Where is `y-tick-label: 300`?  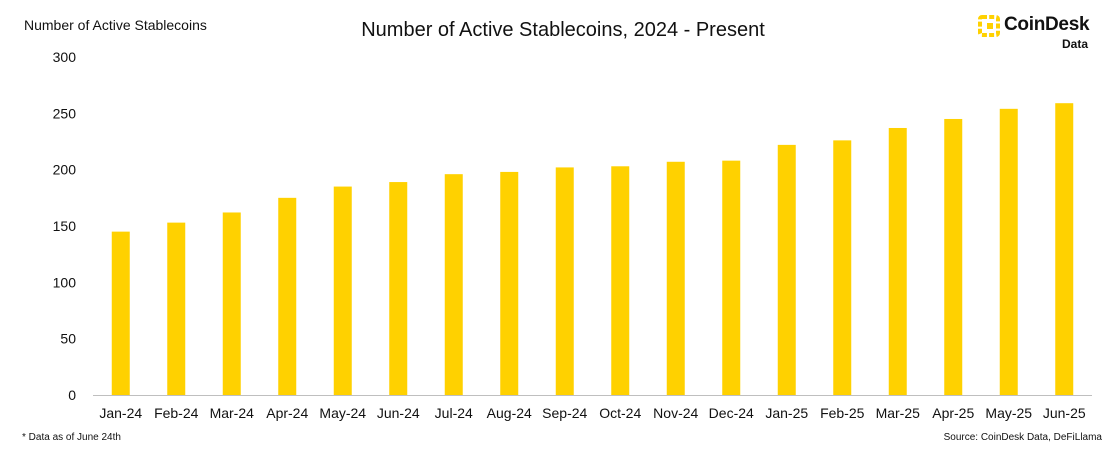 y-tick-label: 300 is located at coordinates (65, 57).